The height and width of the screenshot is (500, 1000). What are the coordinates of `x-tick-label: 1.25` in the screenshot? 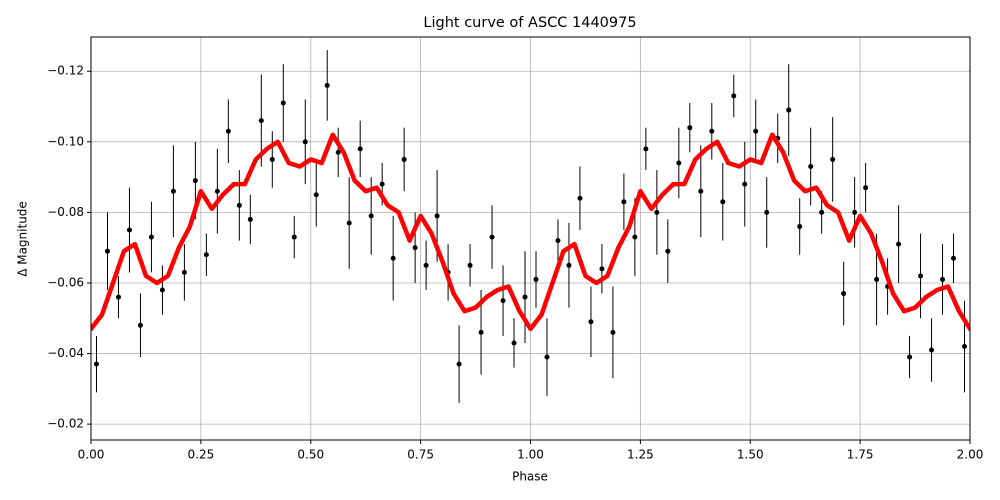 It's located at (640, 455).